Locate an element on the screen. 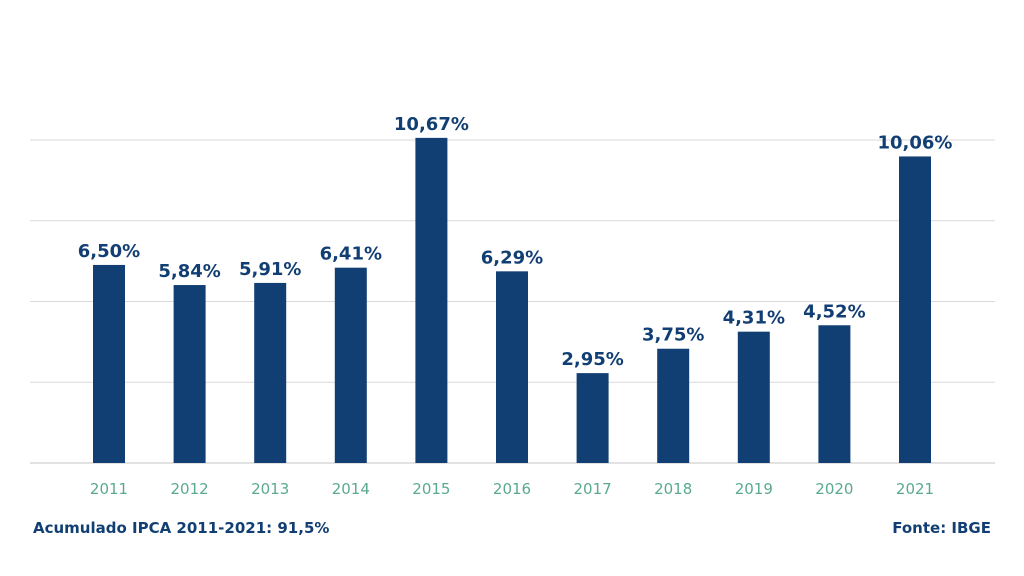 This screenshot has width=1024, height=576. bar-2015 is located at coordinates (431, 300).